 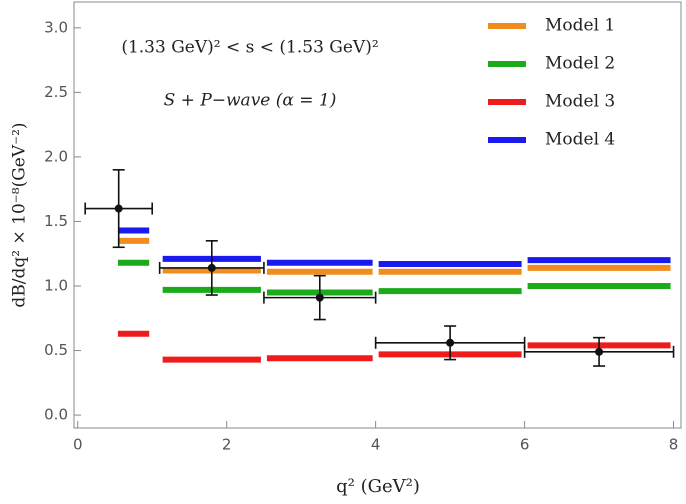 I want to click on y-axis-label: dB/dq² × 10⁻⁸(GeV⁻²), so click(x=20, y=214).